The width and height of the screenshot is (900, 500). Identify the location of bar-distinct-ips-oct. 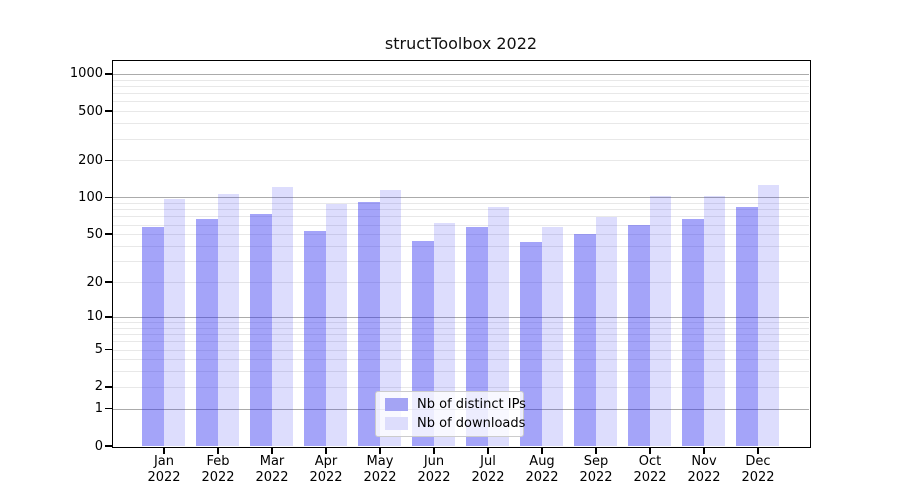
(639, 335).